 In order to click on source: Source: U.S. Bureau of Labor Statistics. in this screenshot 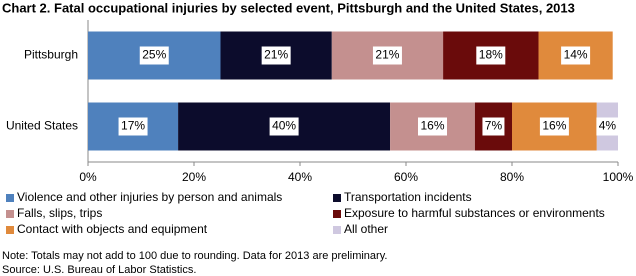, I will do `click(99, 270)`.